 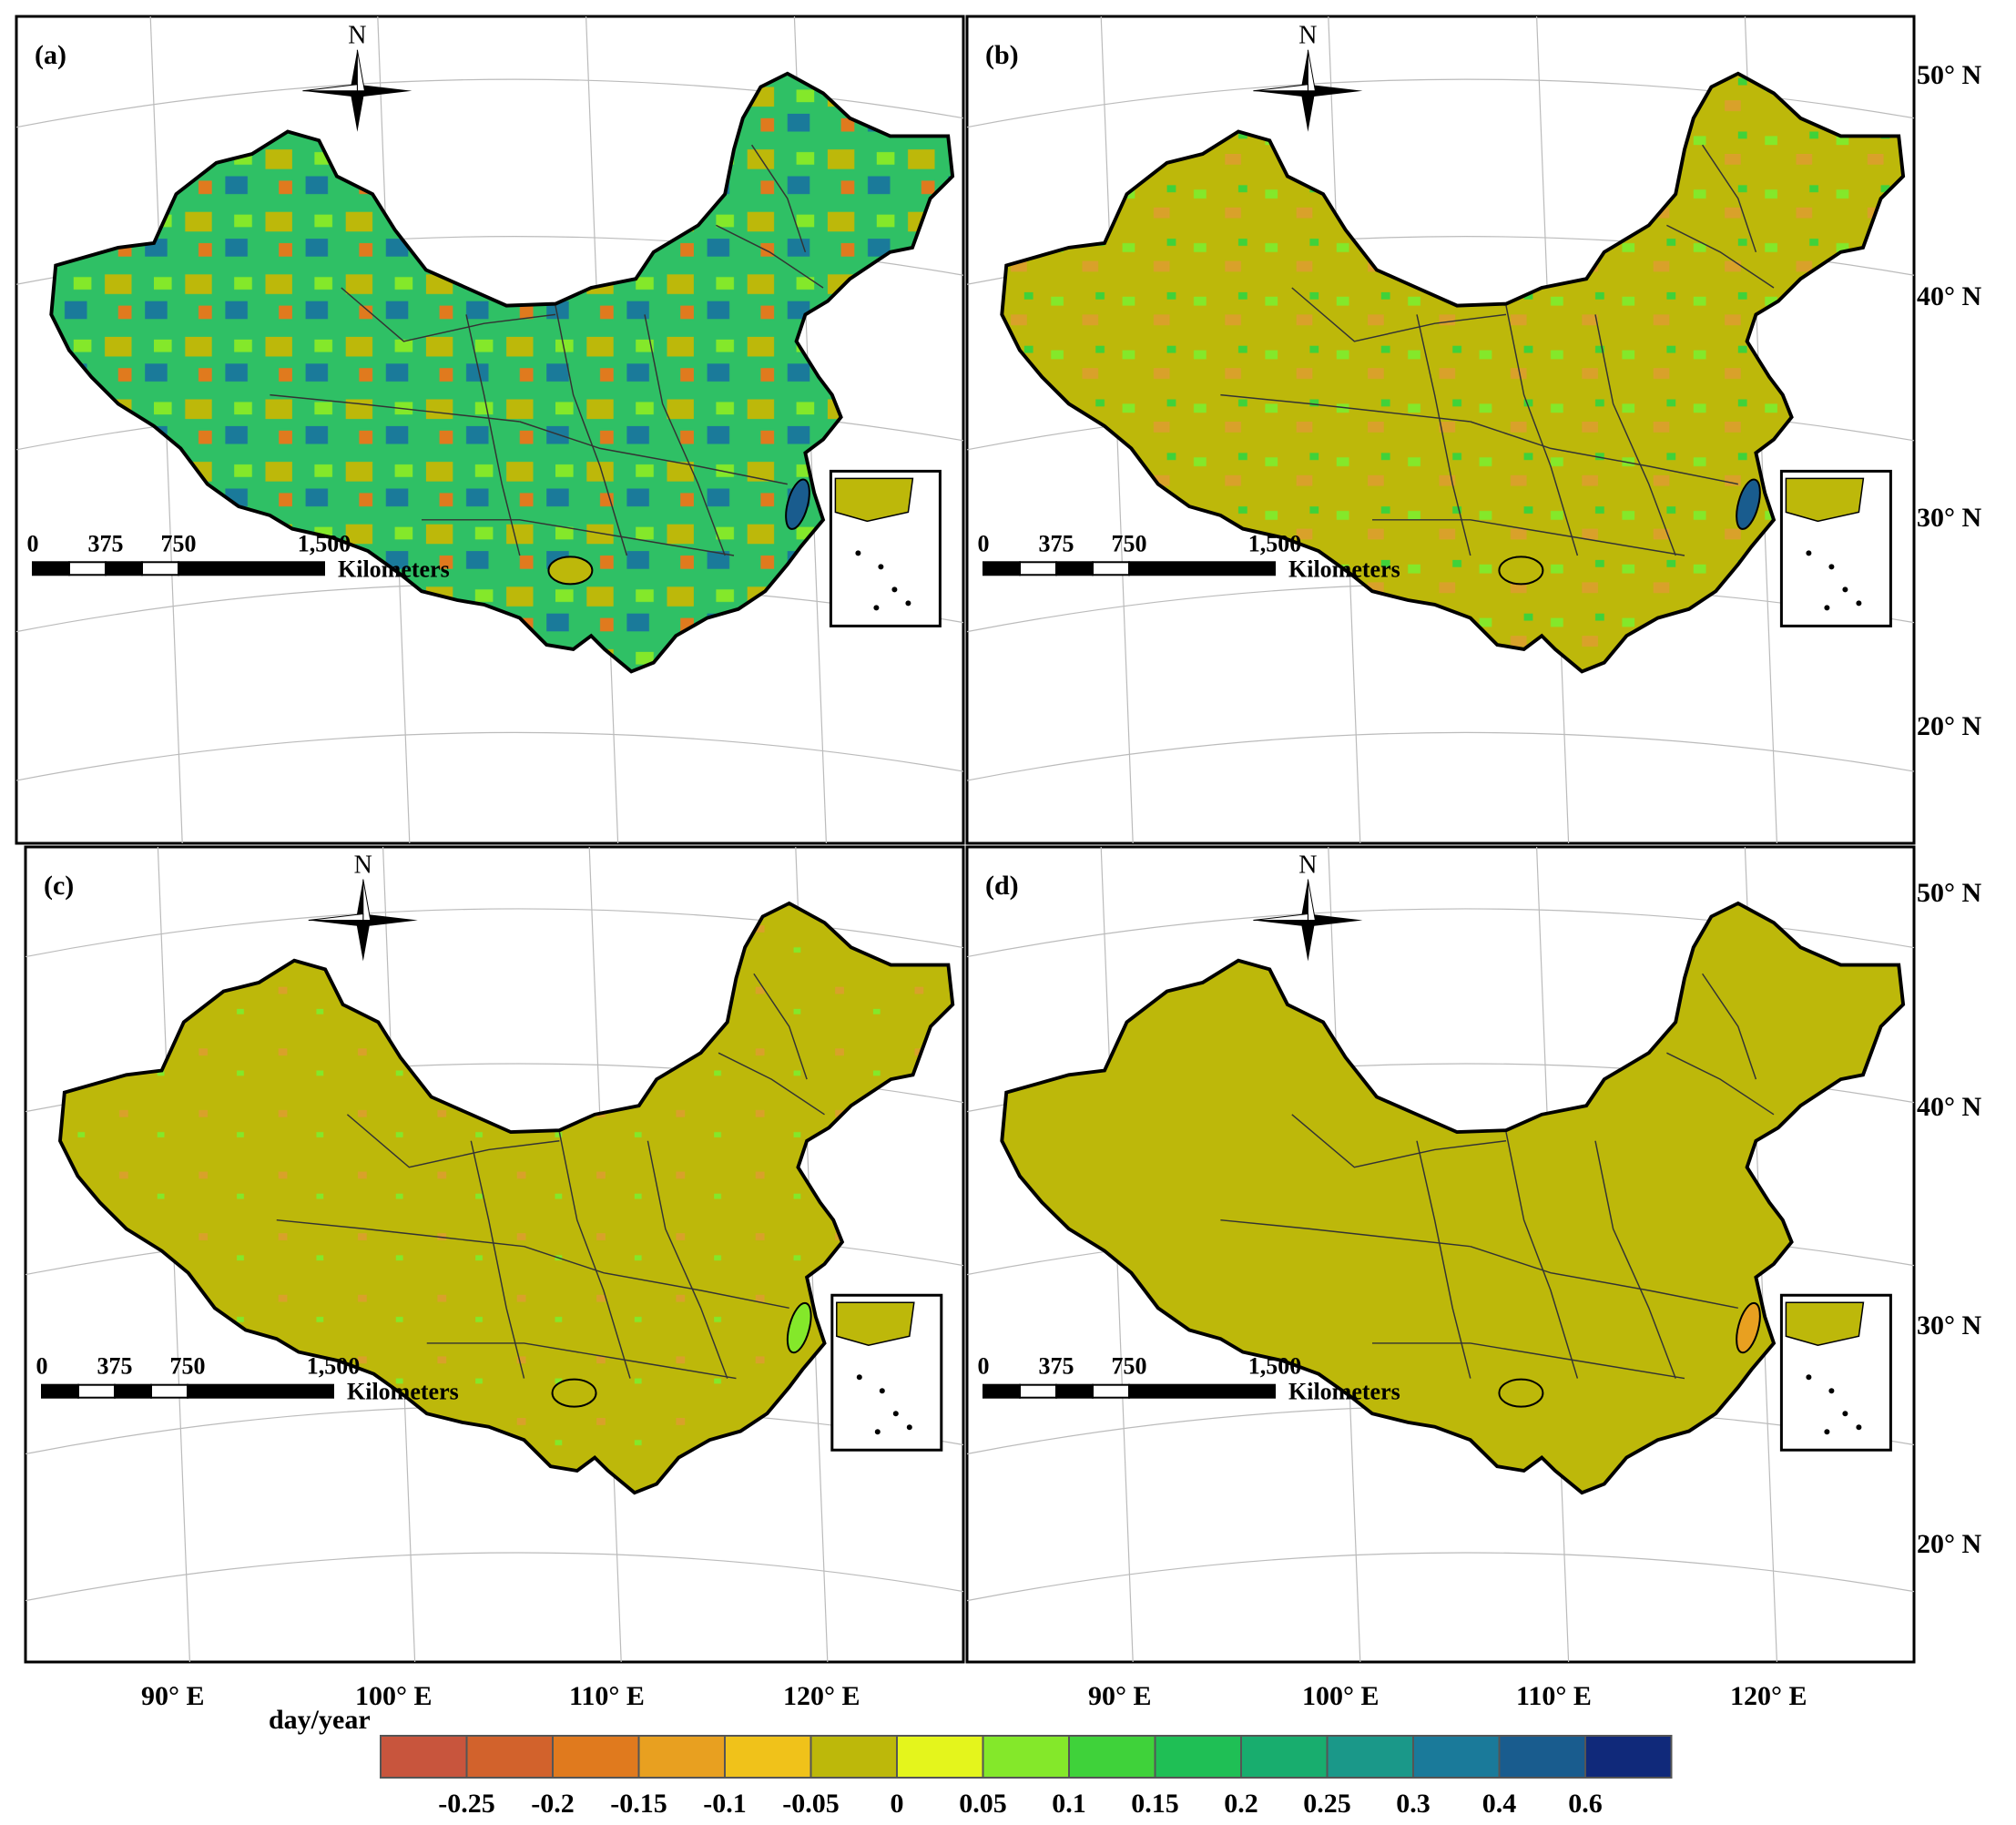 I want to click on legend-label: 0.2, so click(x=1241, y=1804).